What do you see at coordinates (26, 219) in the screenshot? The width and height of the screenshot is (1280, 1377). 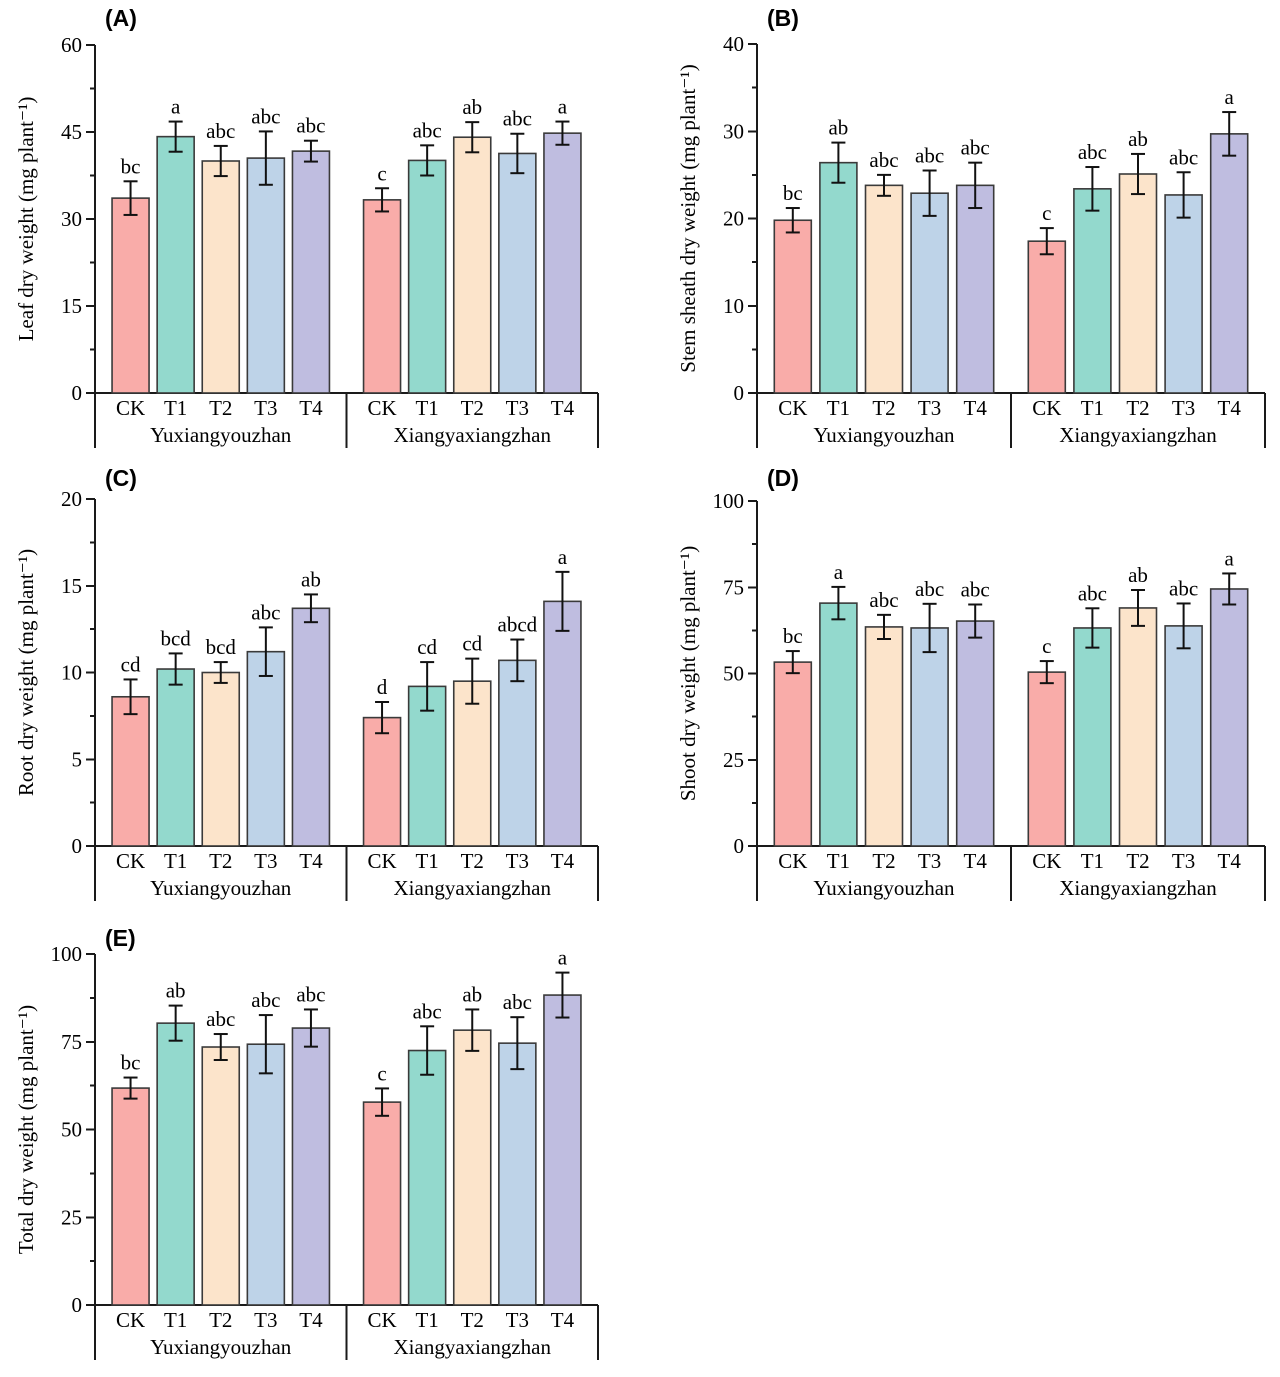 I see `y-axis-label: Leaf dry weight (mg plant⁻¹)` at bounding box center [26, 219].